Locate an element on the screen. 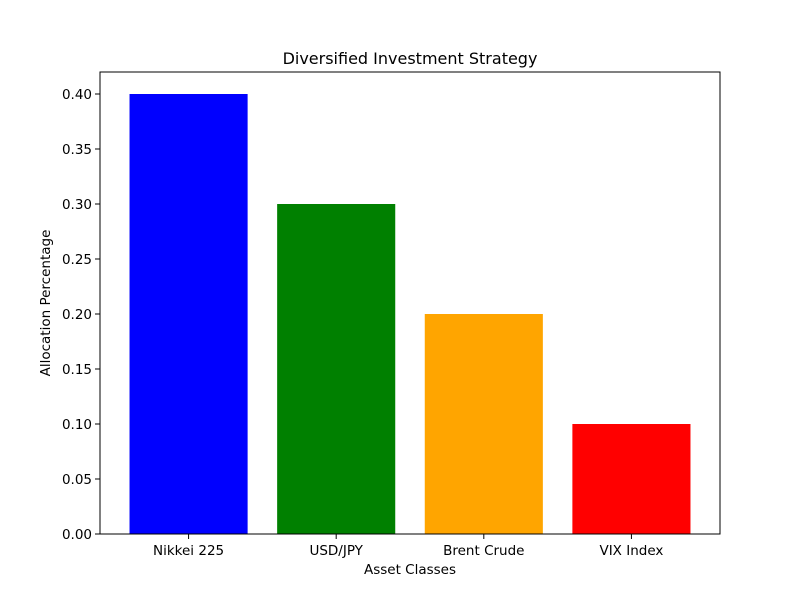 The height and width of the screenshot is (600, 800). y-tick-label: 0.25 is located at coordinates (77, 260).